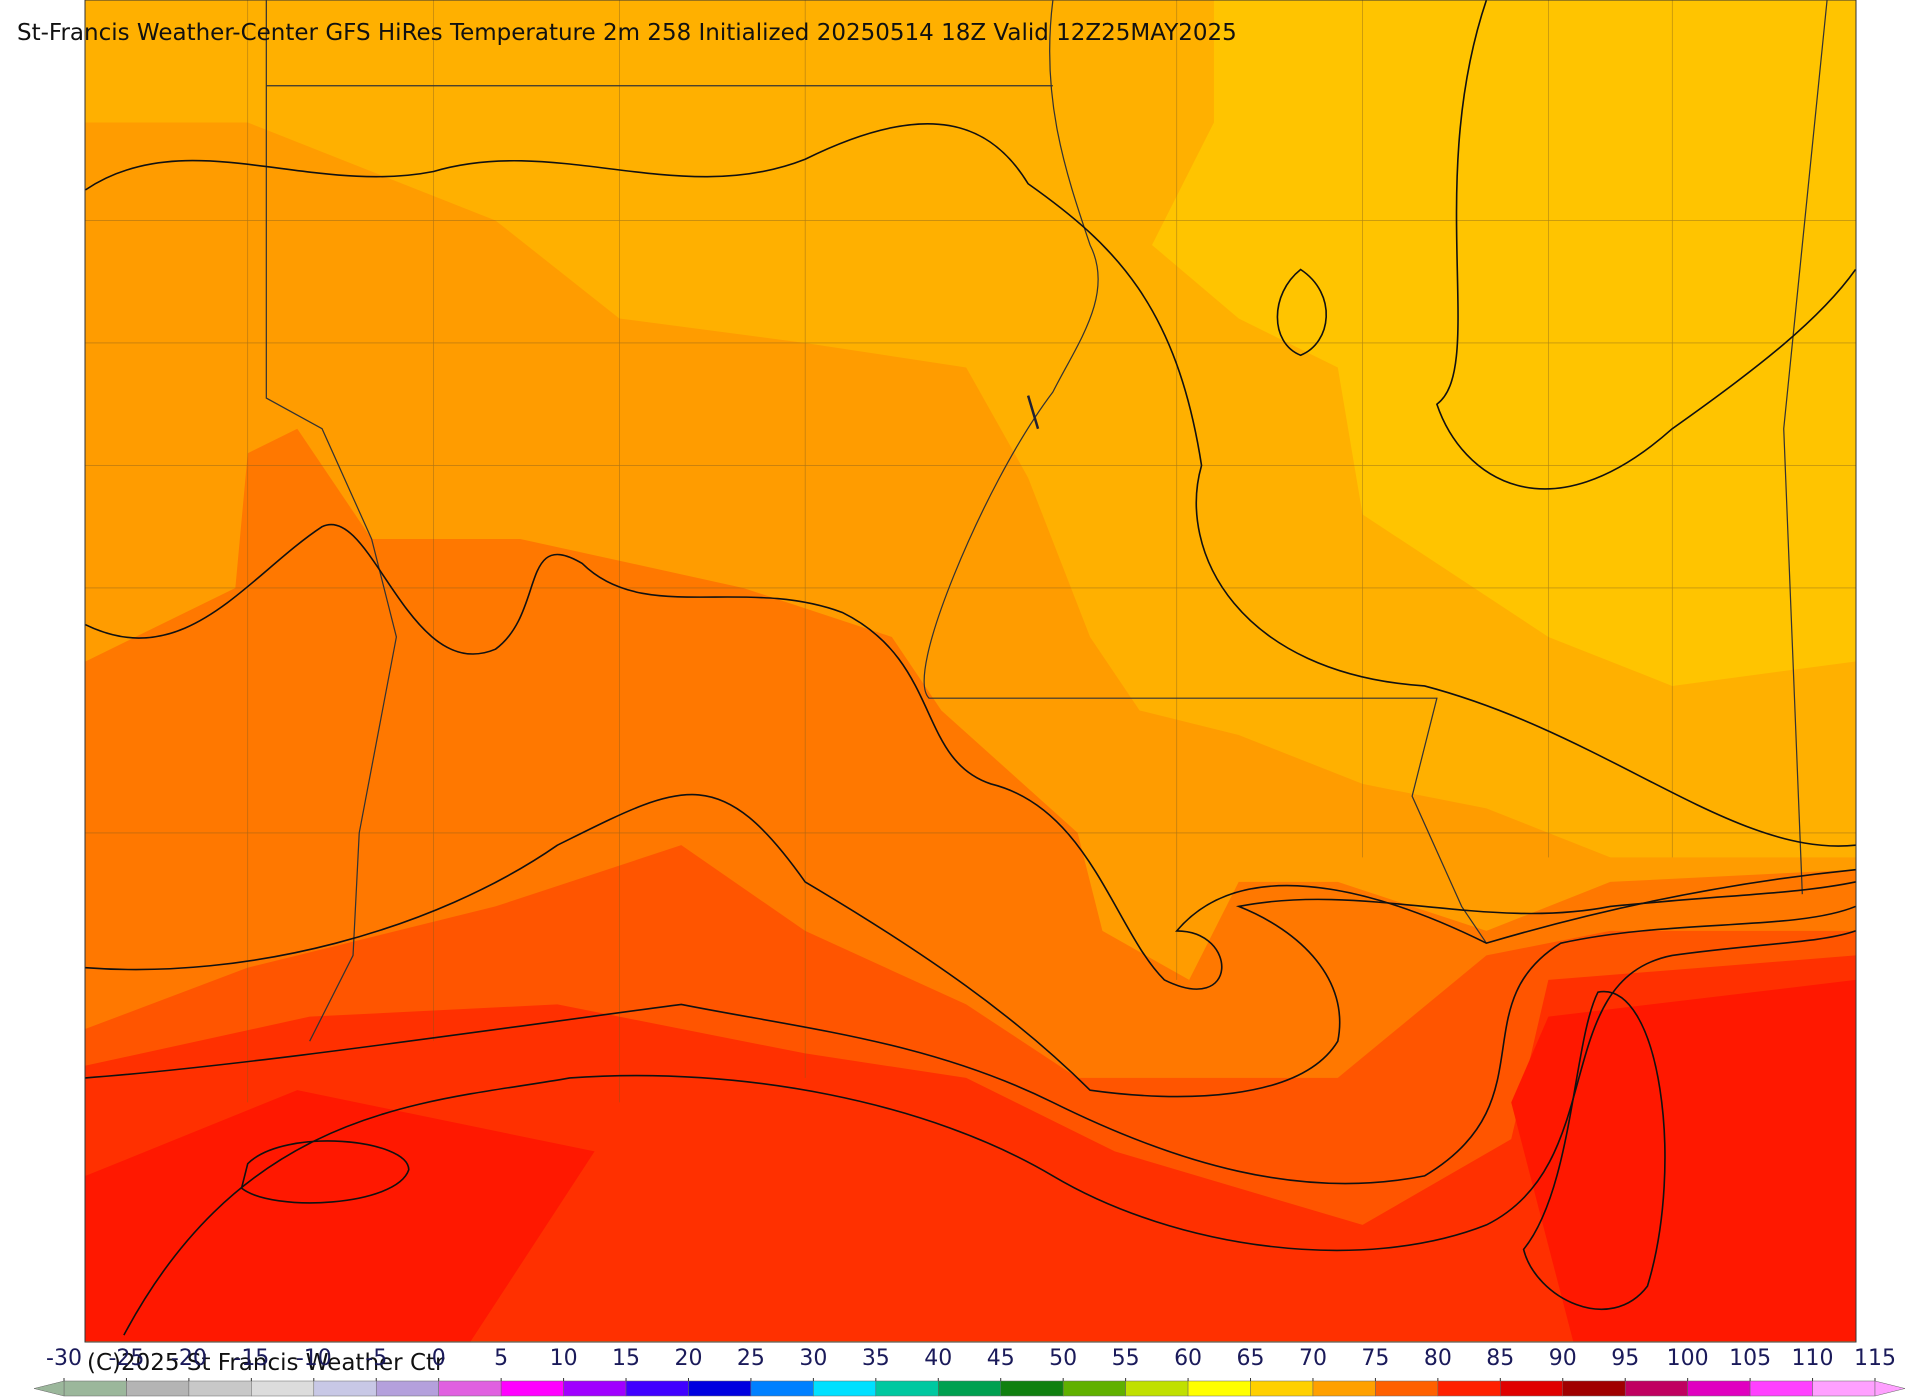 The width and height of the screenshot is (1920, 1400). What do you see at coordinates (1126, 1358) in the screenshot?
I see `colorbar-tick-label: 55` at bounding box center [1126, 1358].